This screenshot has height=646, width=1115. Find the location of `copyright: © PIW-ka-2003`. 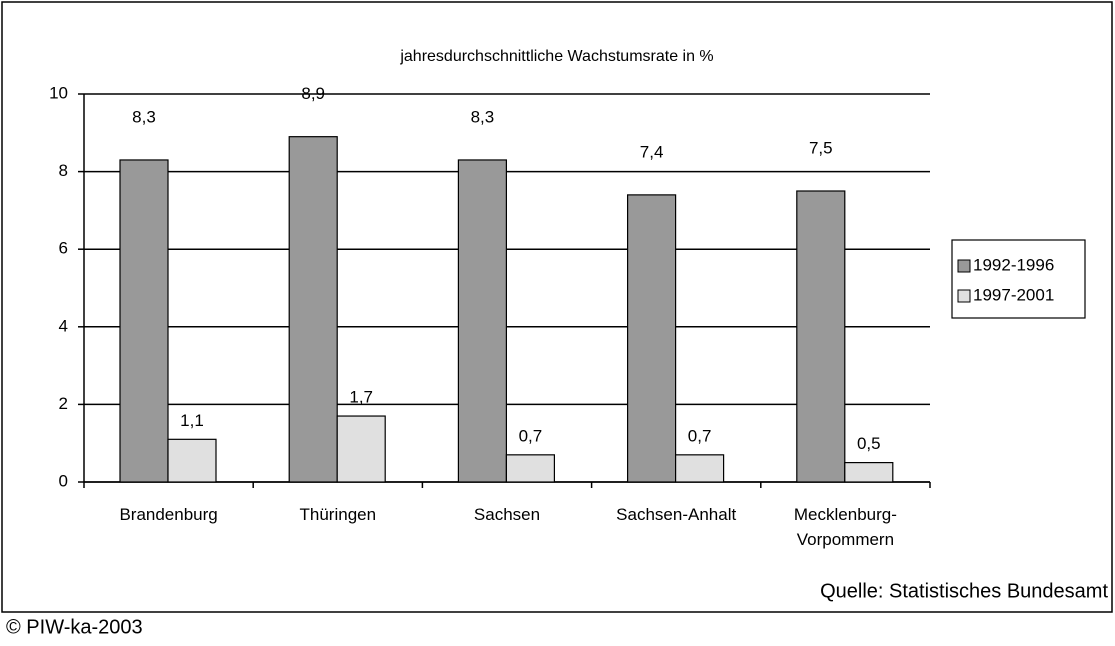

copyright: © PIW-ka-2003 is located at coordinates (74, 627).